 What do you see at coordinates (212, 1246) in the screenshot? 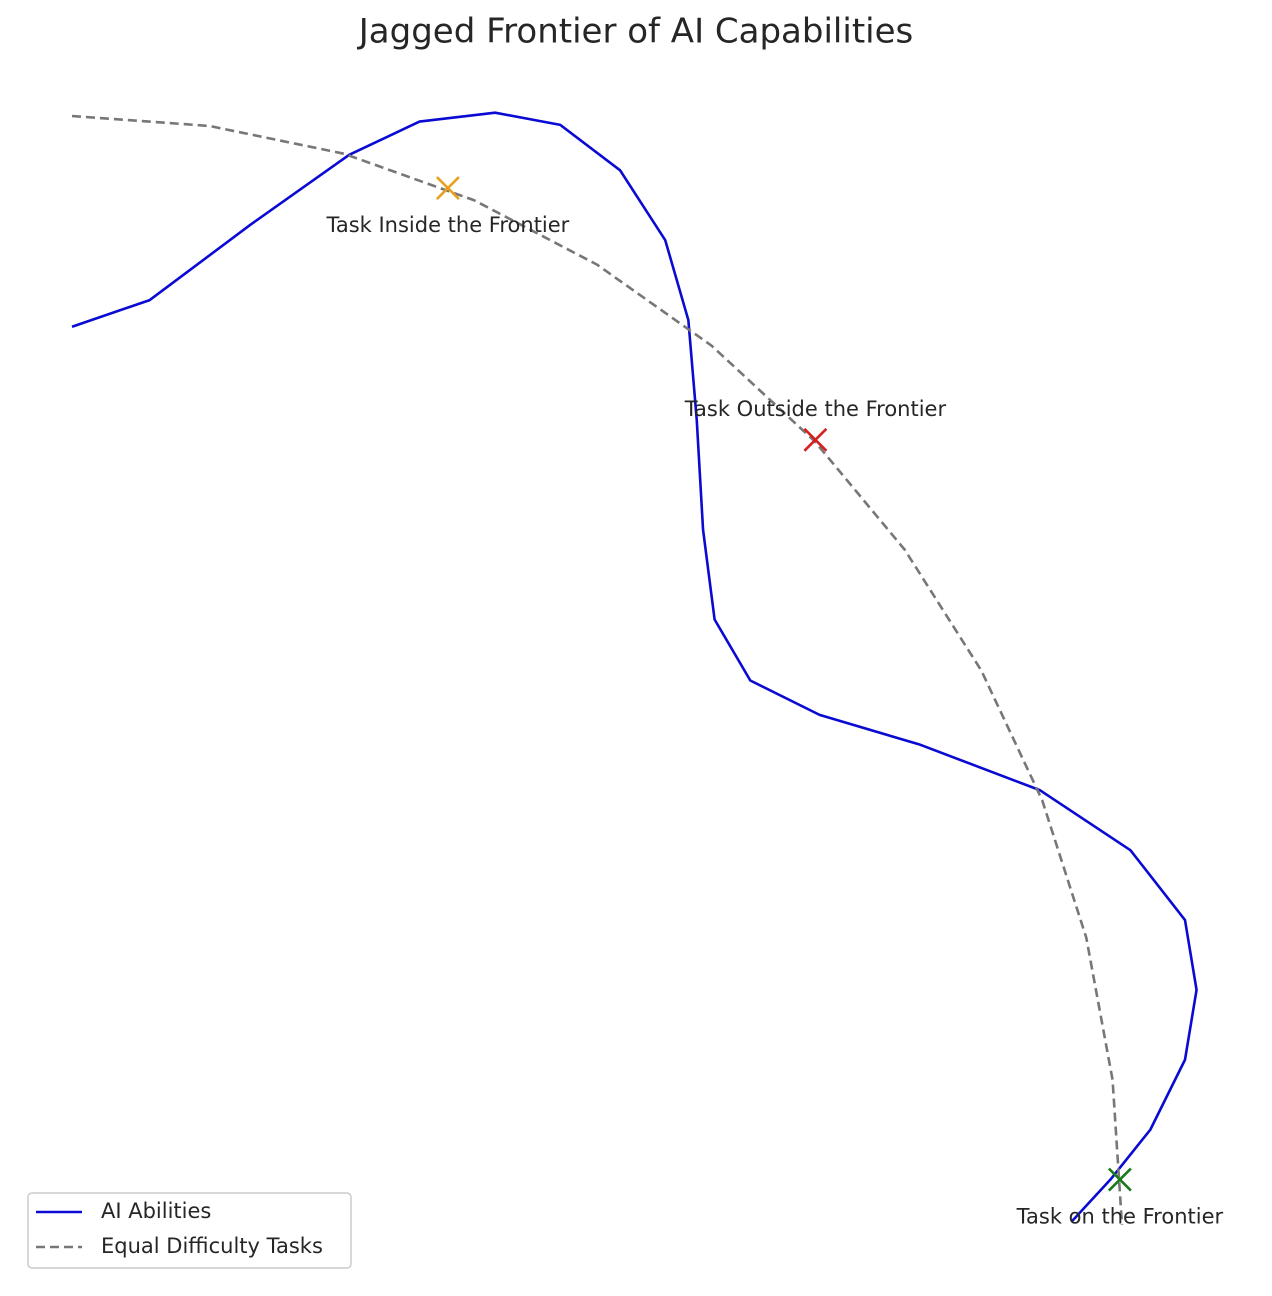
I see `legend-label: Equal Difficulty Tasks` at bounding box center [212, 1246].